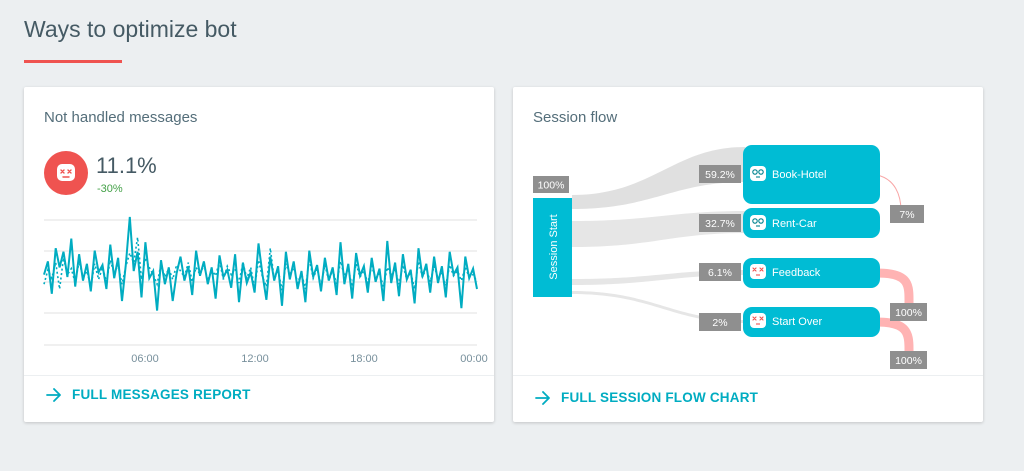  I want to click on pct-text-book-hotel: 59.2%, so click(720, 175).